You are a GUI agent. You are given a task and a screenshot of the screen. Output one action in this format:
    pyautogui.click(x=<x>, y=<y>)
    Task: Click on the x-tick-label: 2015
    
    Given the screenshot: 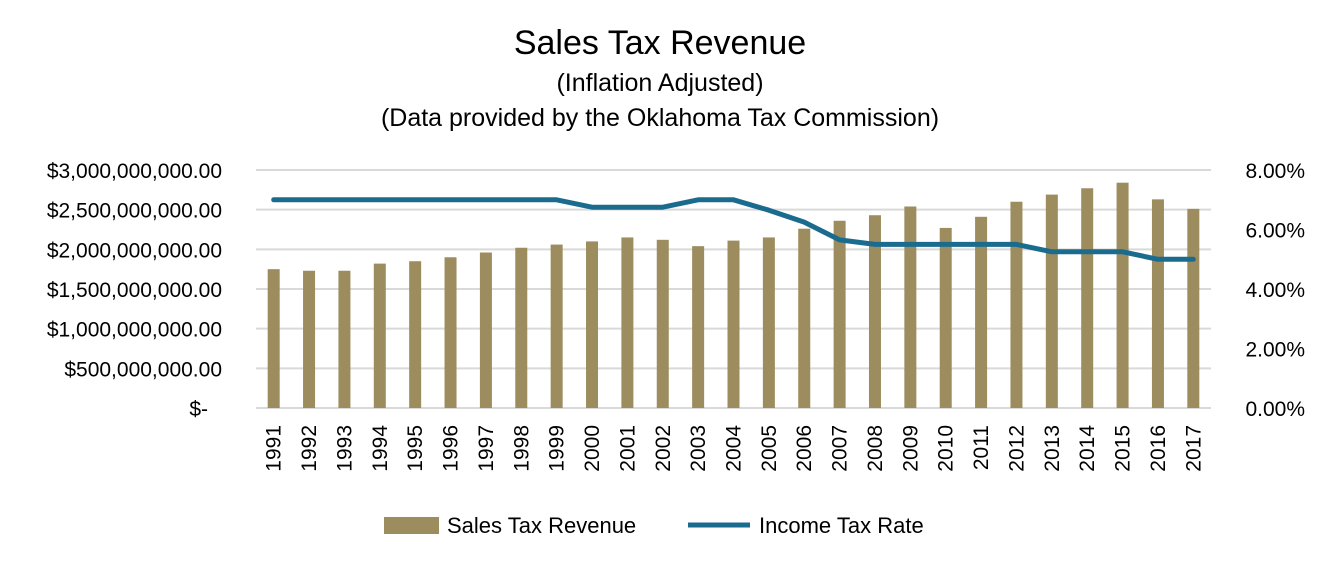 What is the action you would take?
    pyautogui.click(x=1123, y=448)
    